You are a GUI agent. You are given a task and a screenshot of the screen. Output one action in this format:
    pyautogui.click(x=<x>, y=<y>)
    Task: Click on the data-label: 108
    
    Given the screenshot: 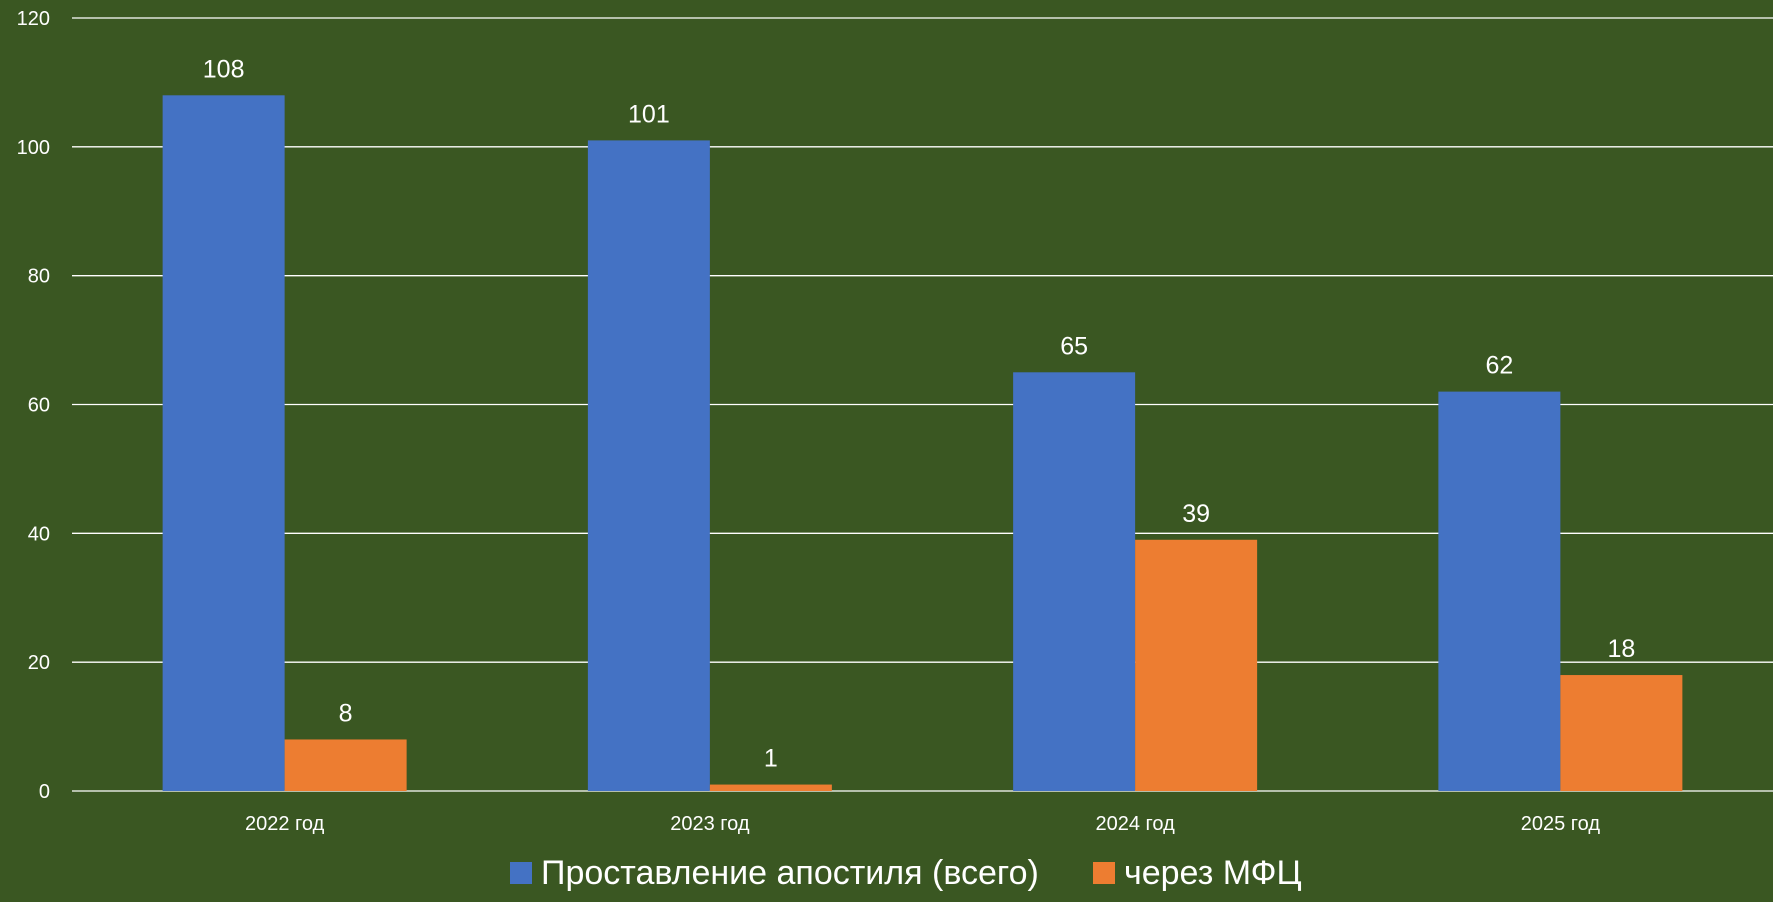 What is the action you would take?
    pyautogui.click(x=224, y=69)
    